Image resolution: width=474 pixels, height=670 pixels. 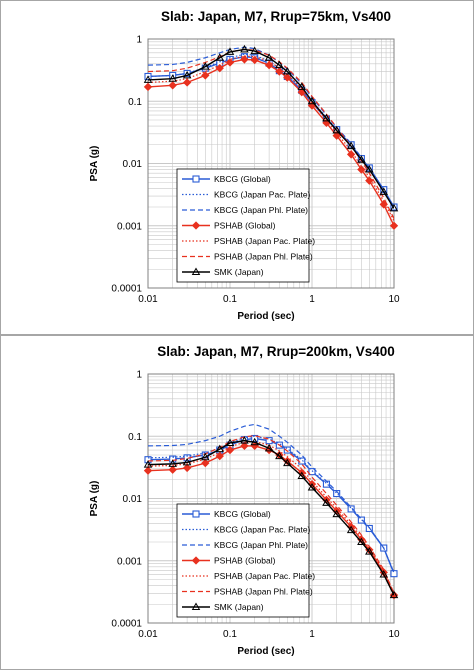 I want to click on series-line-smk-japan, so click(x=271, y=128).